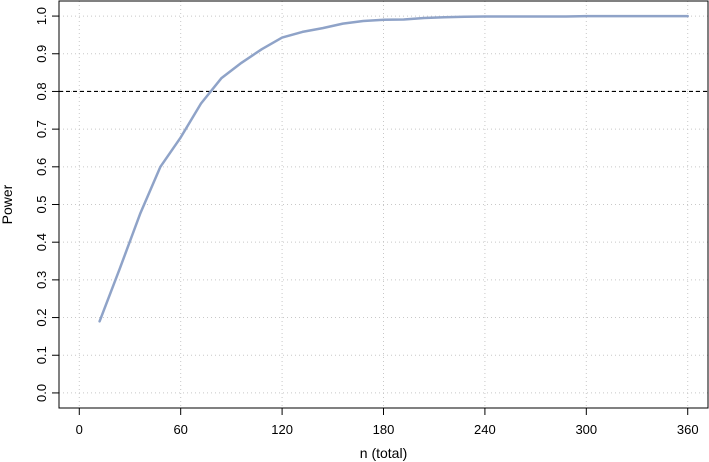 This screenshot has width=709, height=462. What do you see at coordinates (41, 129) in the screenshot?
I see `y-tick-label: 0.7` at bounding box center [41, 129].